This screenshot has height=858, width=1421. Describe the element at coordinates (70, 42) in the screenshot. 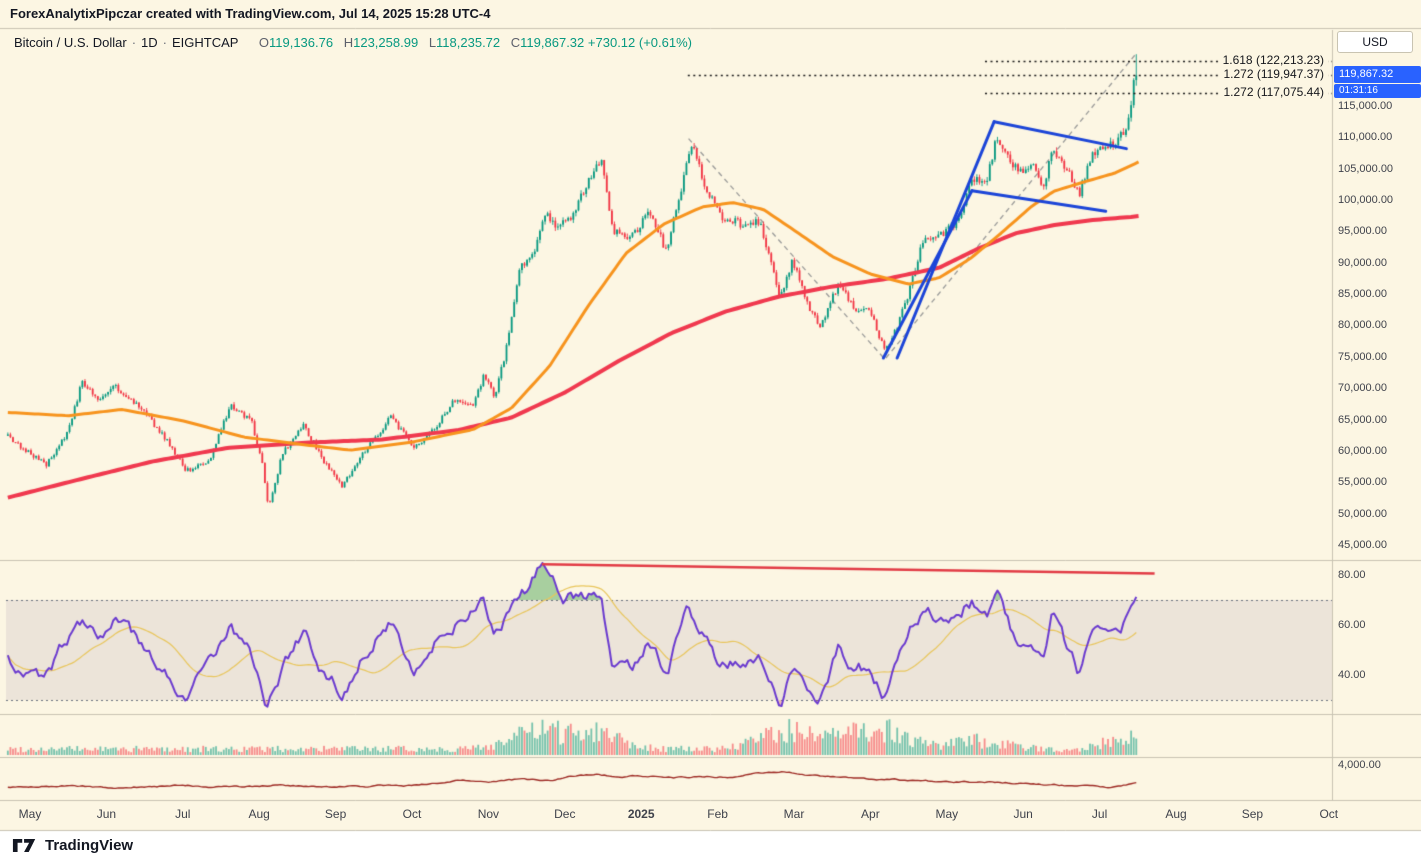

I see `symbol-name: Bitcoin / U.S. Dollar` at that location.